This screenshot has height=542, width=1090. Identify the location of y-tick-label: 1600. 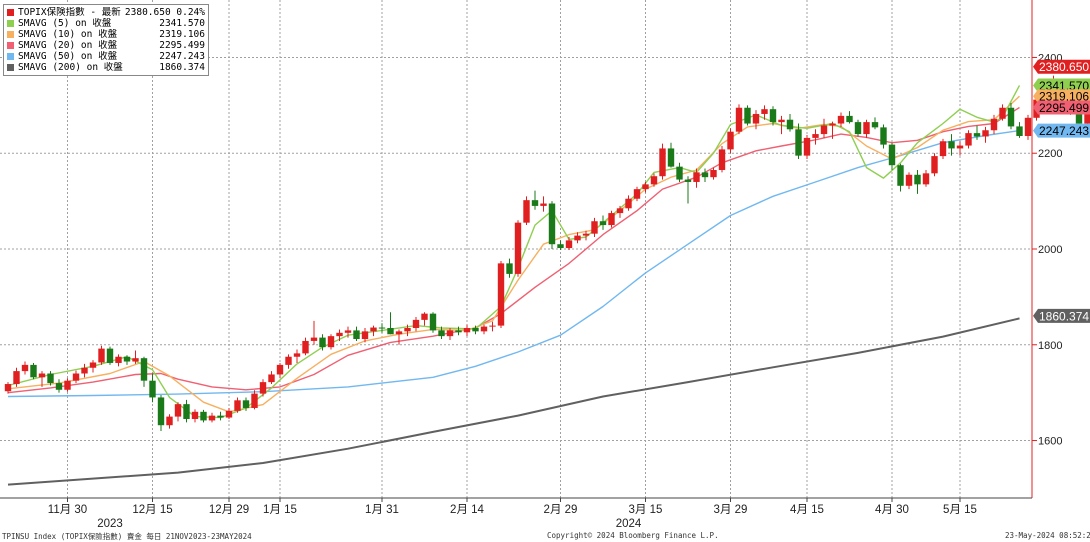
(1050, 442).